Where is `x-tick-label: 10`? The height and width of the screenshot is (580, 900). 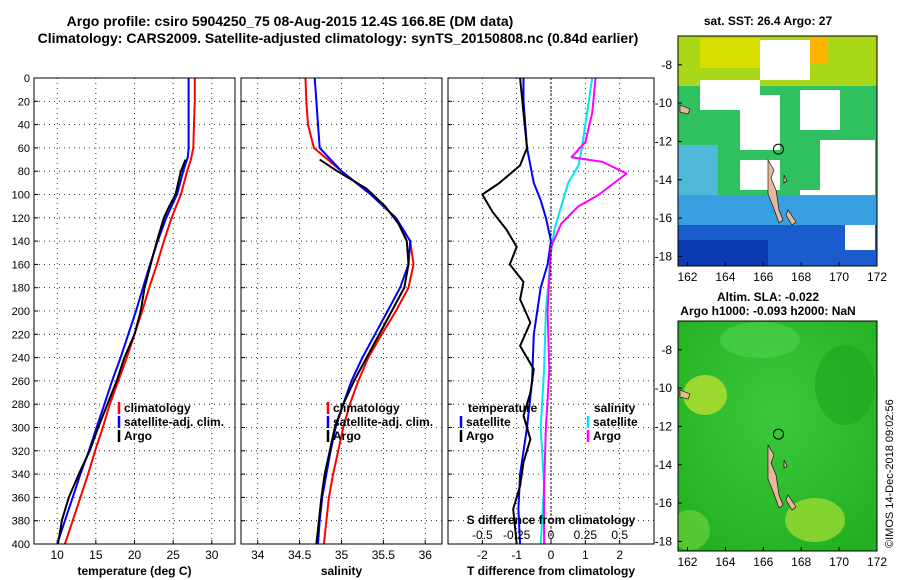
x-tick-label: 10 is located at coordinates (58, 555).